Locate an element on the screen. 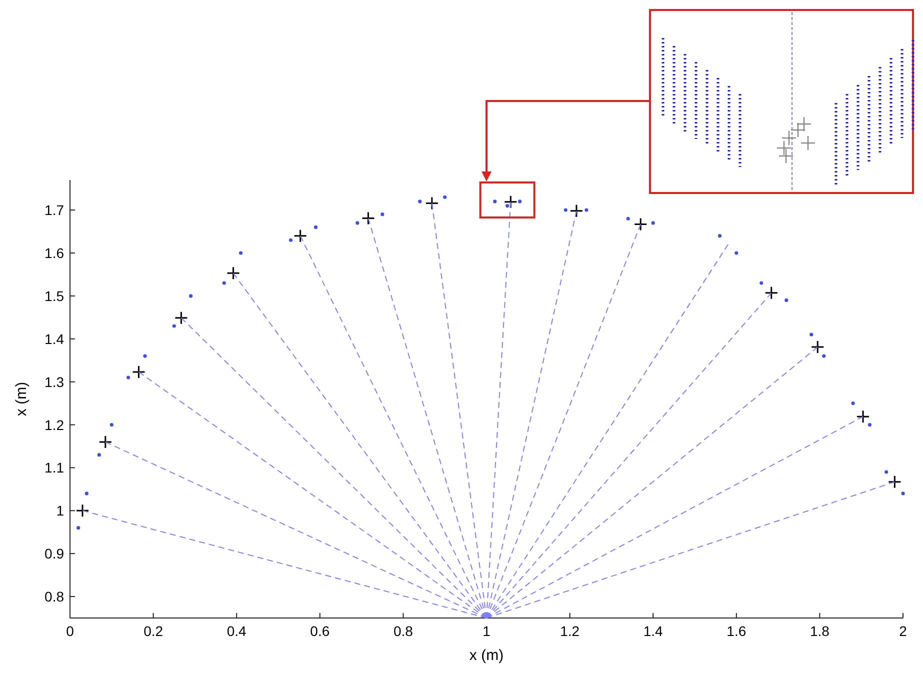 The image size is (923, 673). y-tick-label: 0.8 is located at coordinates (54, 596).